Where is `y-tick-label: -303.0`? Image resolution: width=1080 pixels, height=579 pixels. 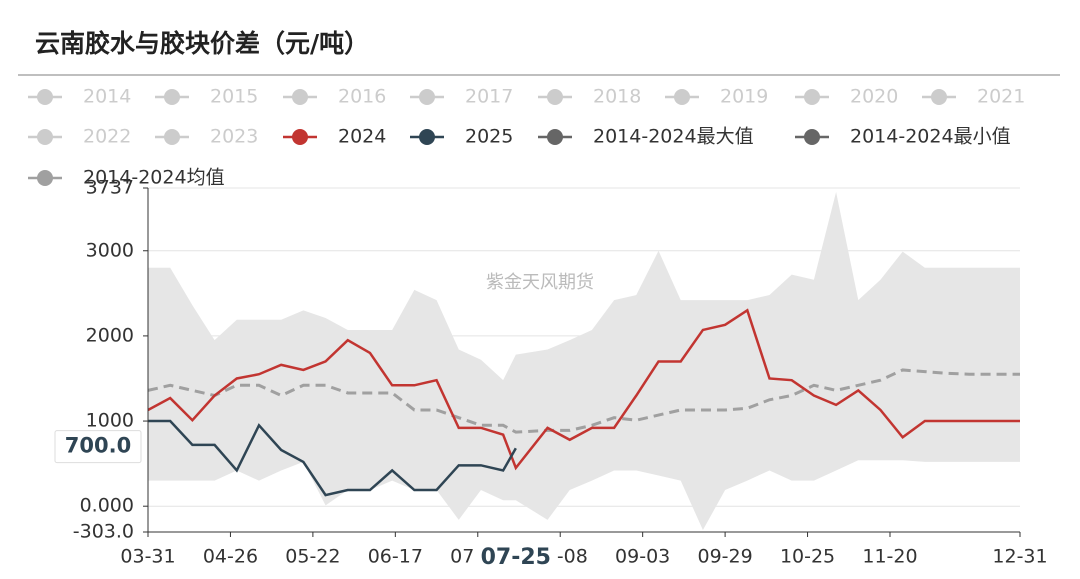 y-tick-label: -303.0 is located at coordinates (103, 532).